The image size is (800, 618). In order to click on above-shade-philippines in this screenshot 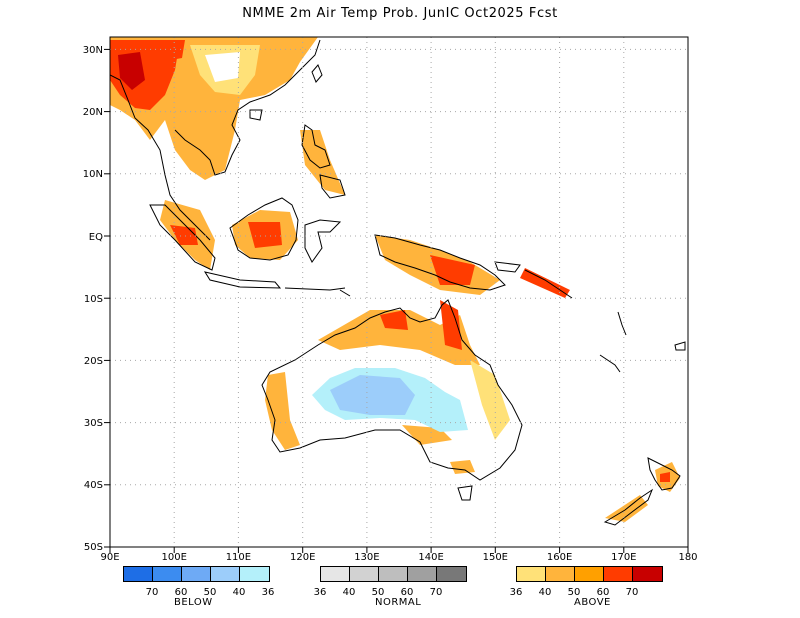, I will do `click(322, 162)`.